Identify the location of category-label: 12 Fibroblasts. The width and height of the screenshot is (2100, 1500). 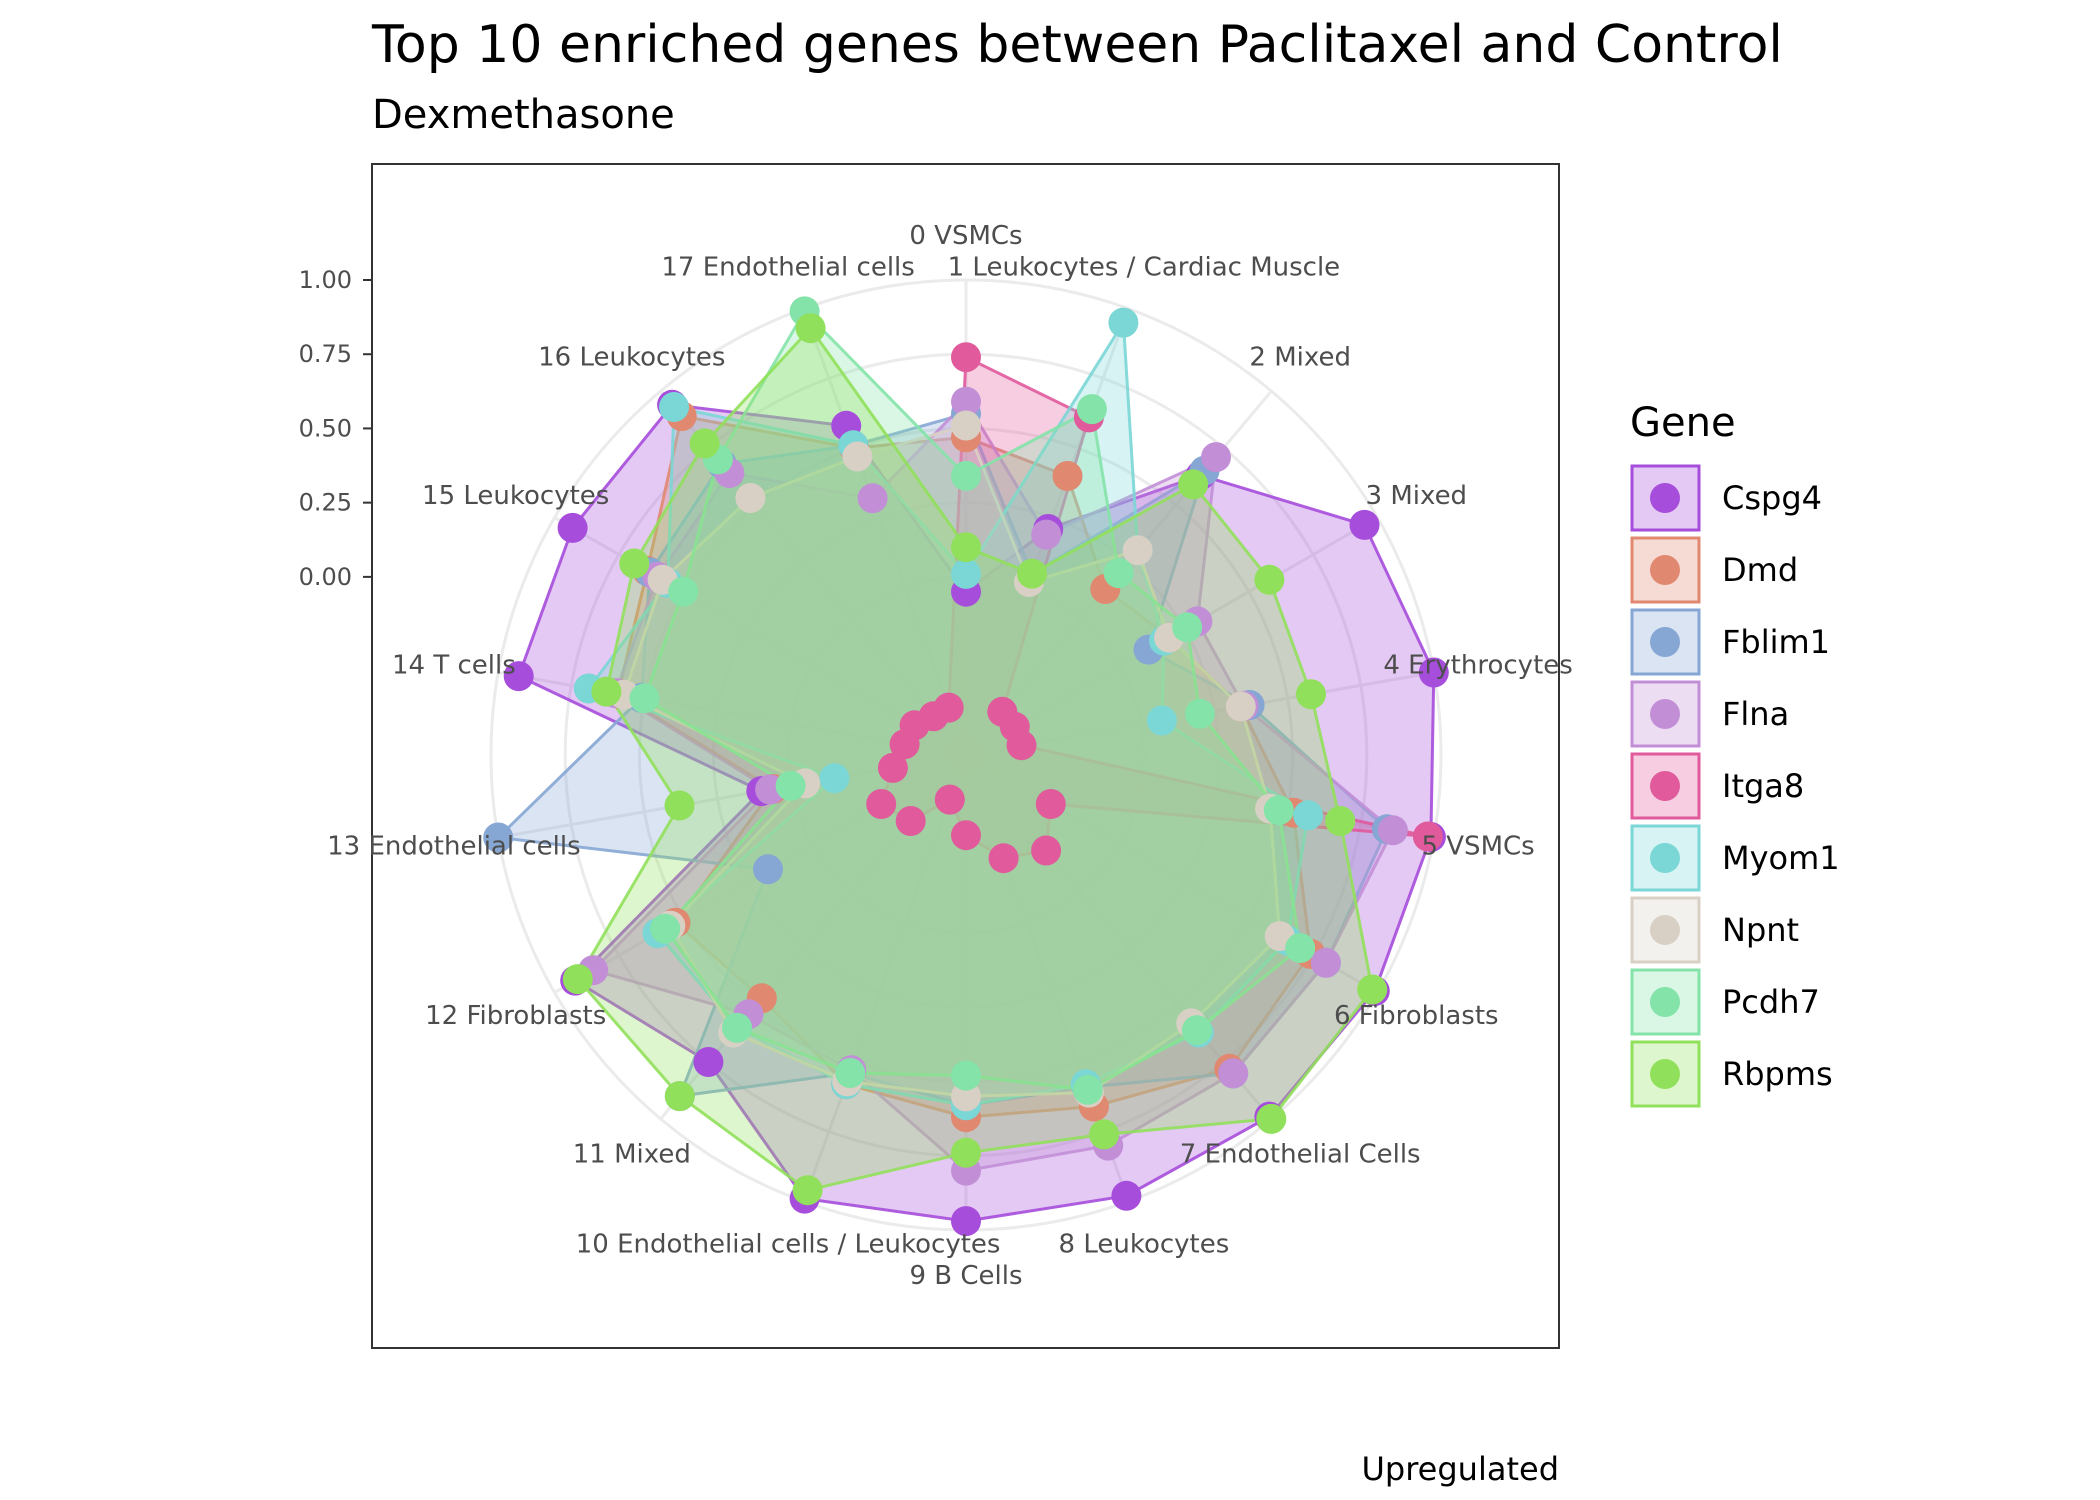
(515, 1016).